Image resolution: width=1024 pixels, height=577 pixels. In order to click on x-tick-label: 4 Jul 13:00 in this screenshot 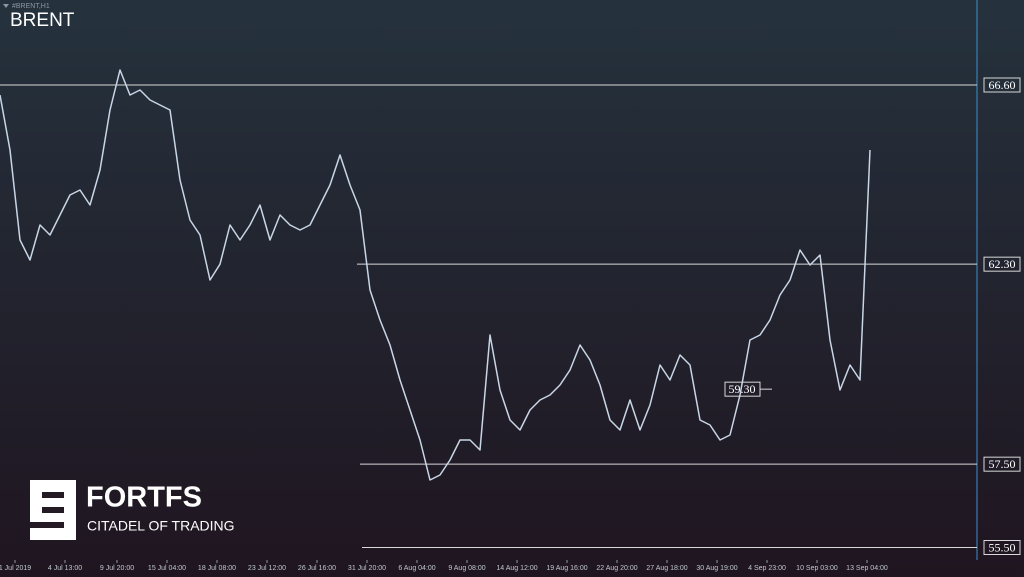, I will do `click(65, 568)`.